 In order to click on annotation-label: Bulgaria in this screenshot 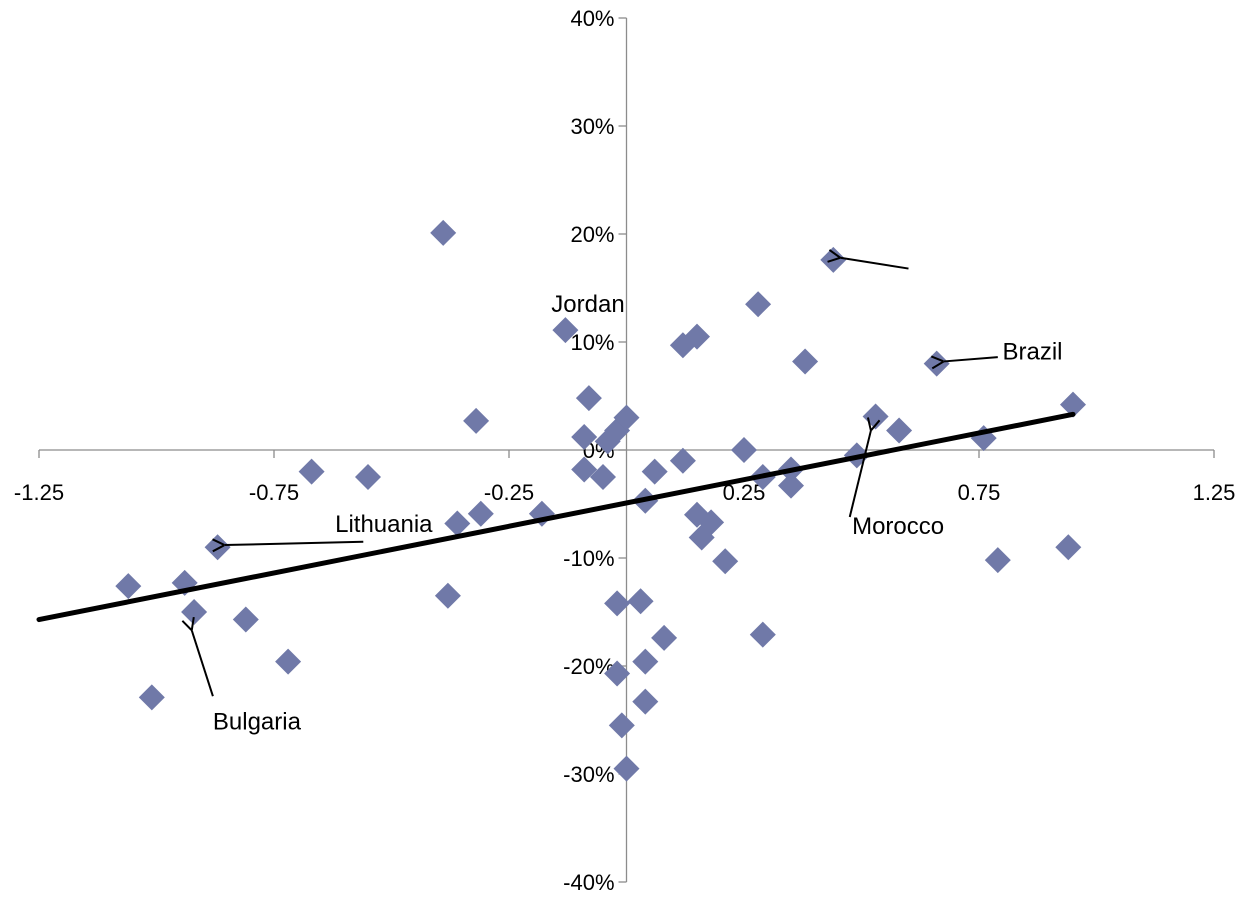, I will do `click(257, 722)`.